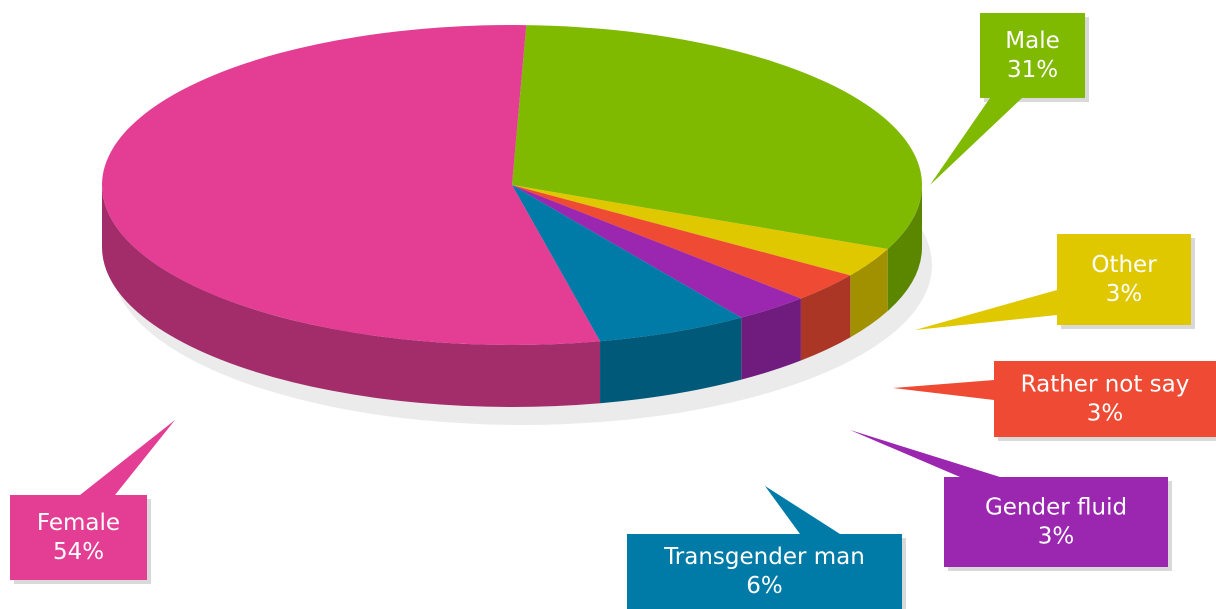 The image size is (1216, 609). I want to click on value-label: 6%, so click(764, 586).